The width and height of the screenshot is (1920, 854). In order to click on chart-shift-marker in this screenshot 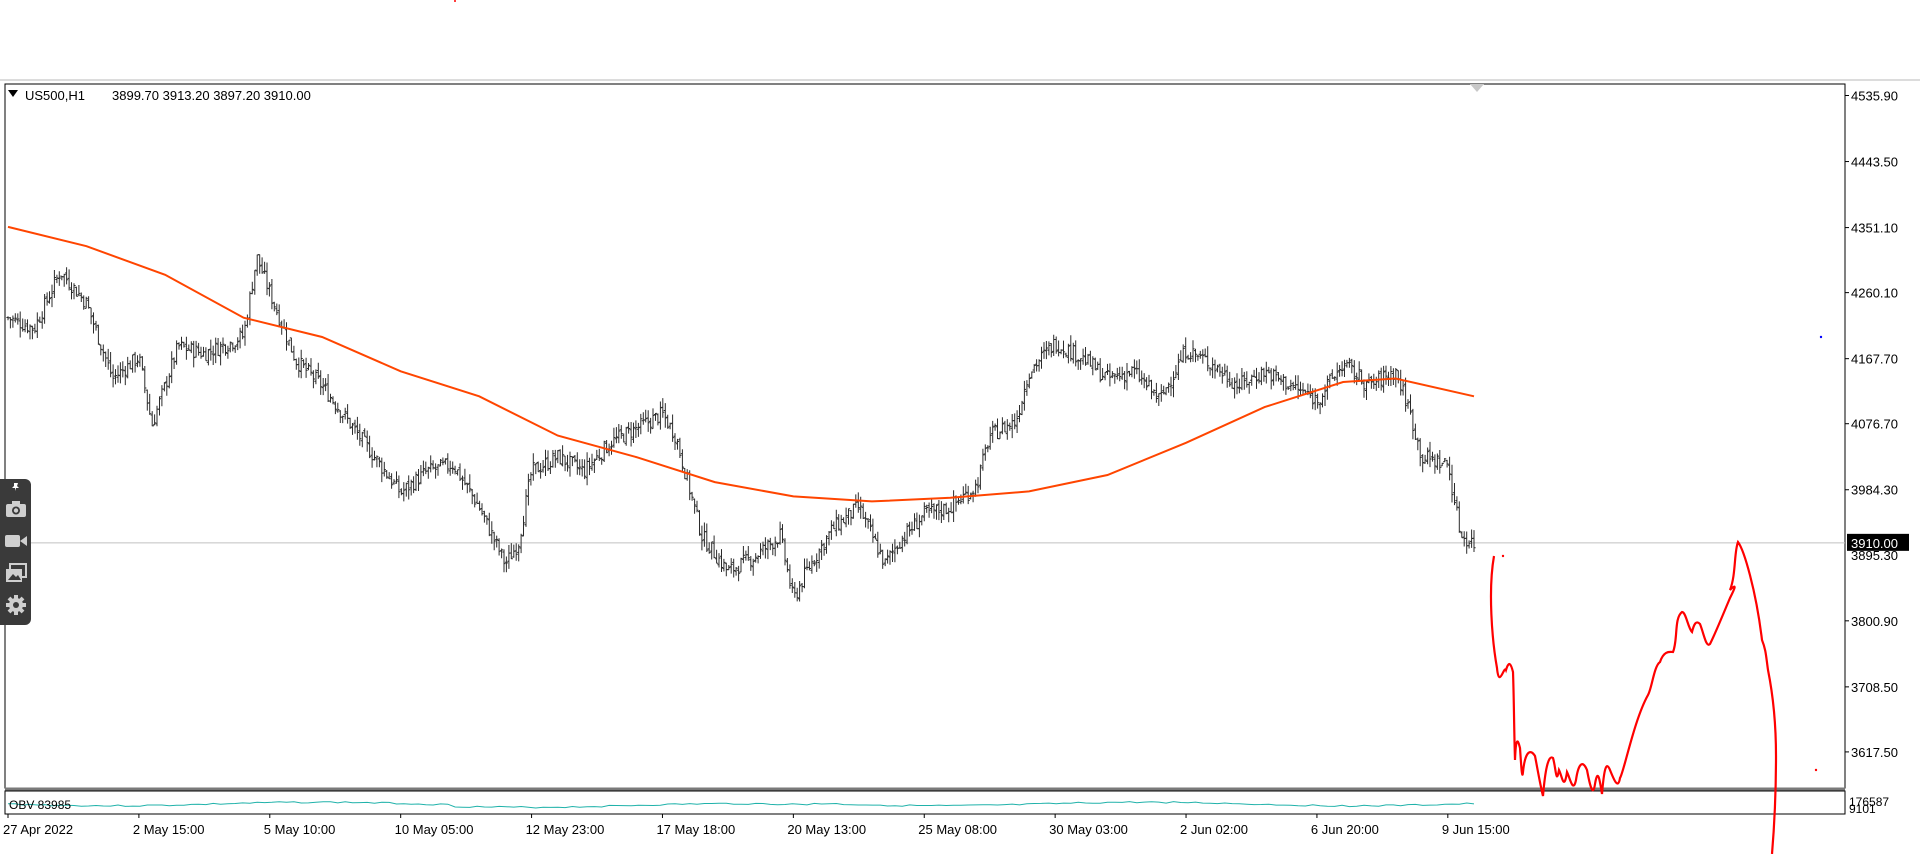, I will do `click(1477, 88)`.